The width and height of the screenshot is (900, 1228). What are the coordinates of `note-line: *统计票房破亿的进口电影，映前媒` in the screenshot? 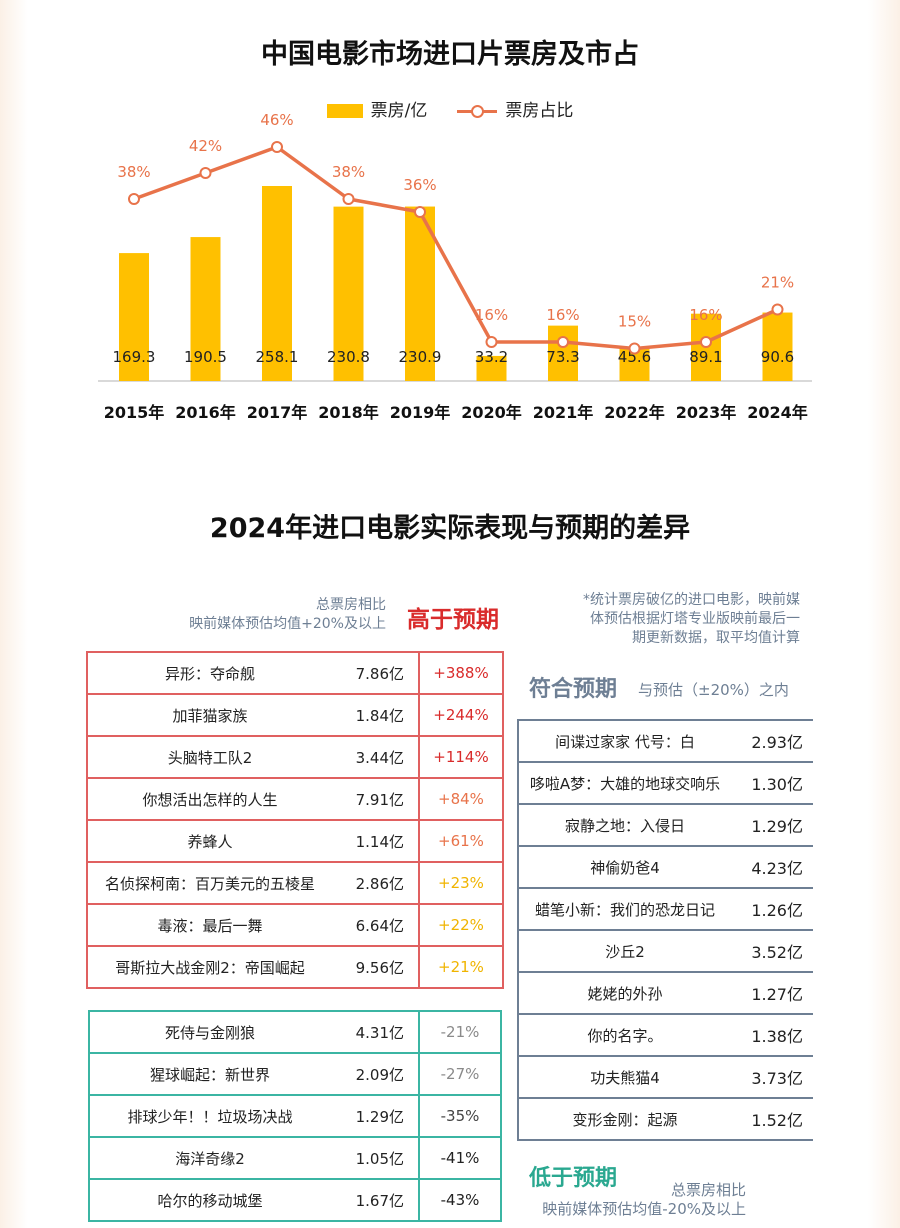 It's located at (691, 600).